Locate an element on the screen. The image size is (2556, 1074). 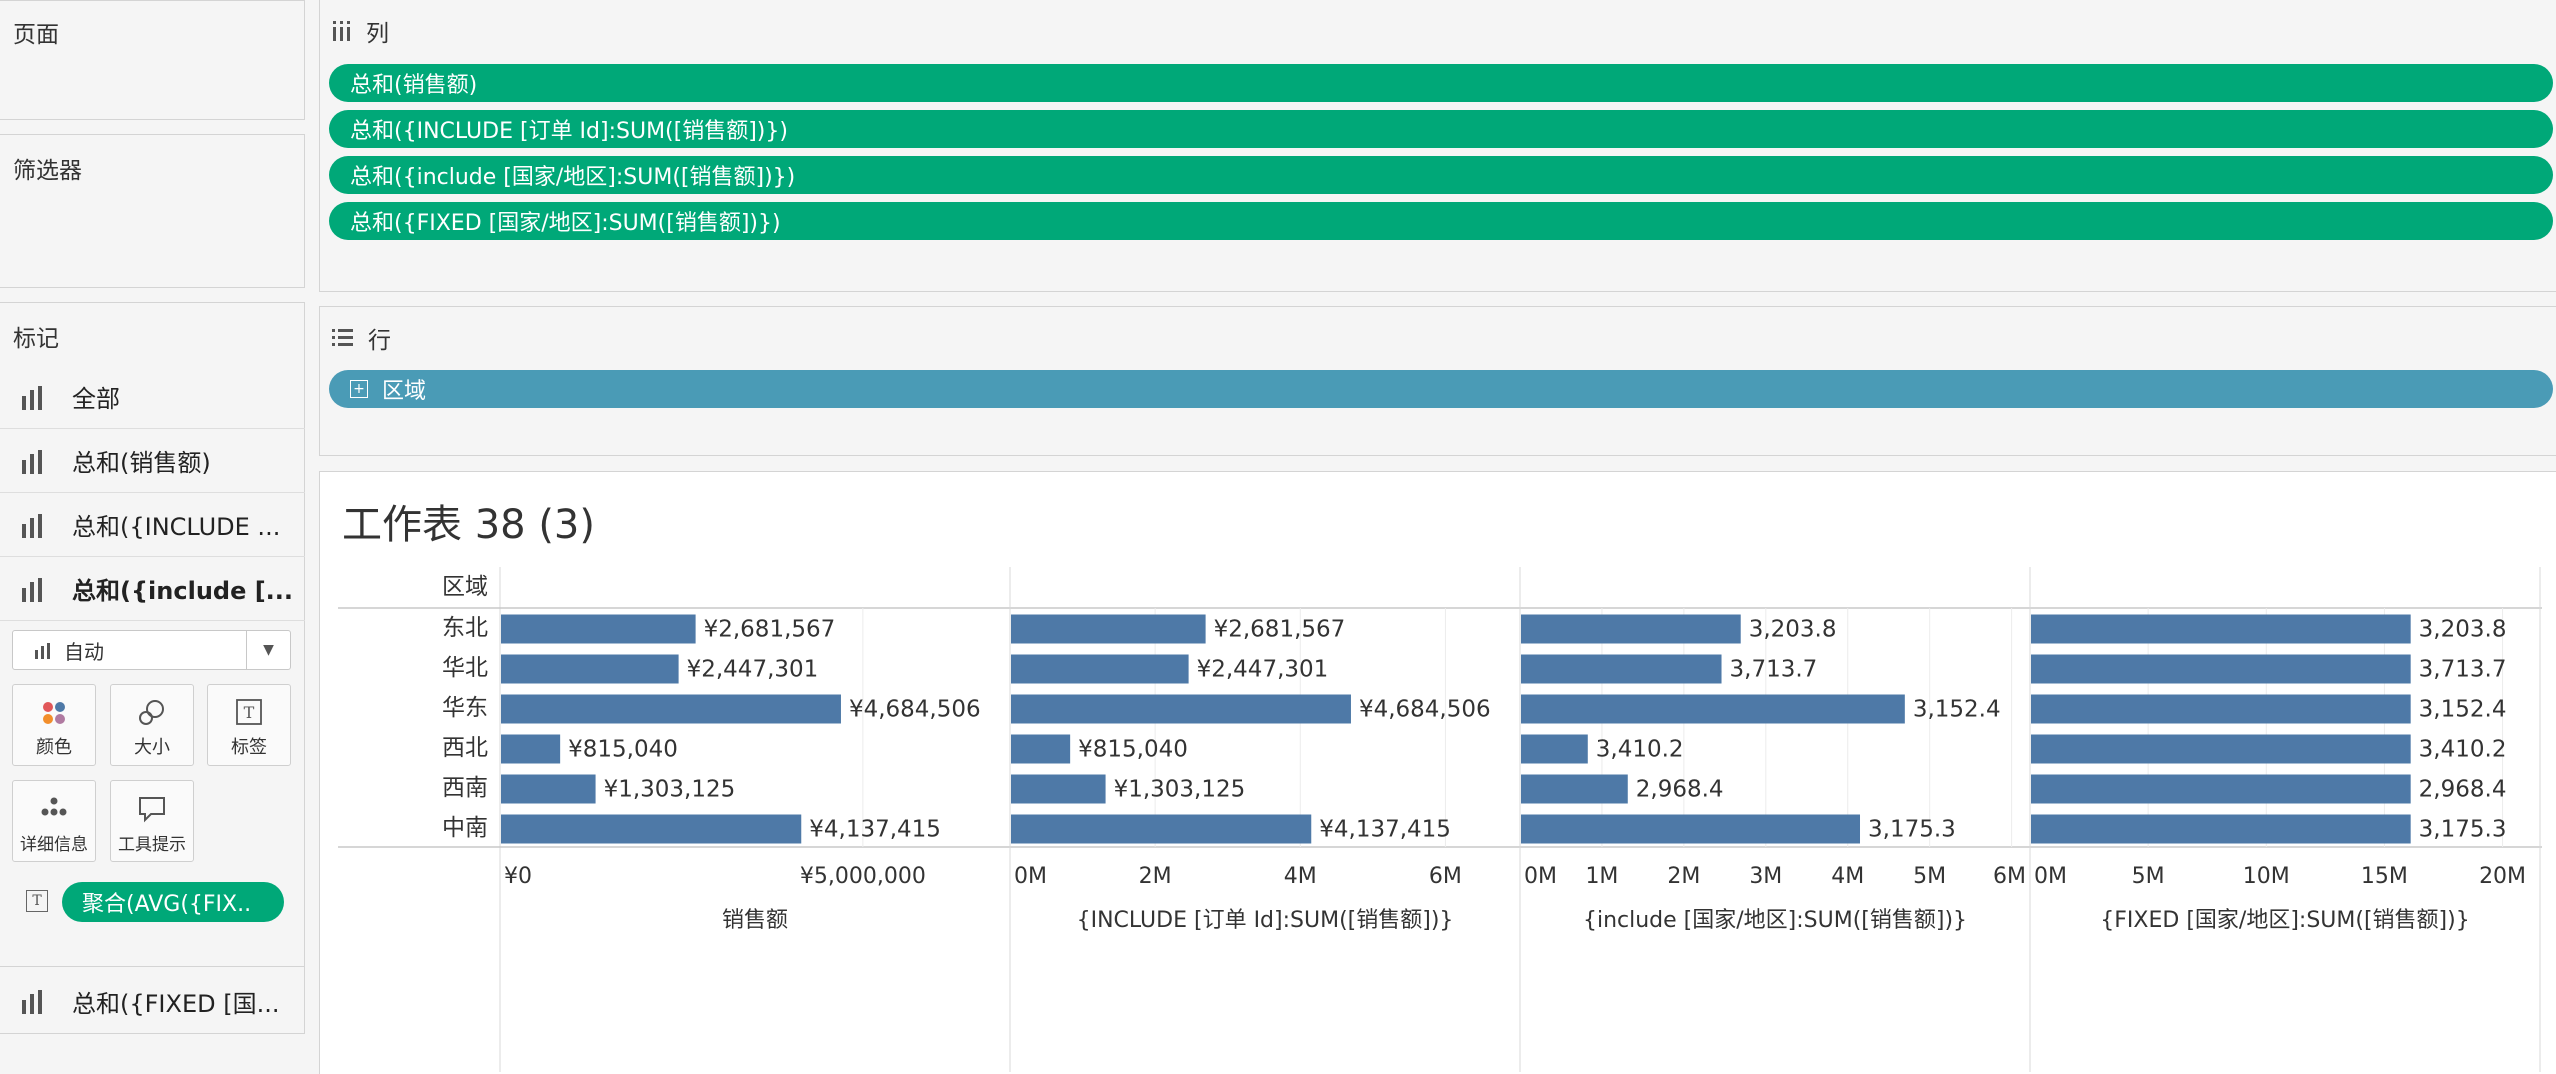
tooltip-icon is located at coordinates (152, 810).